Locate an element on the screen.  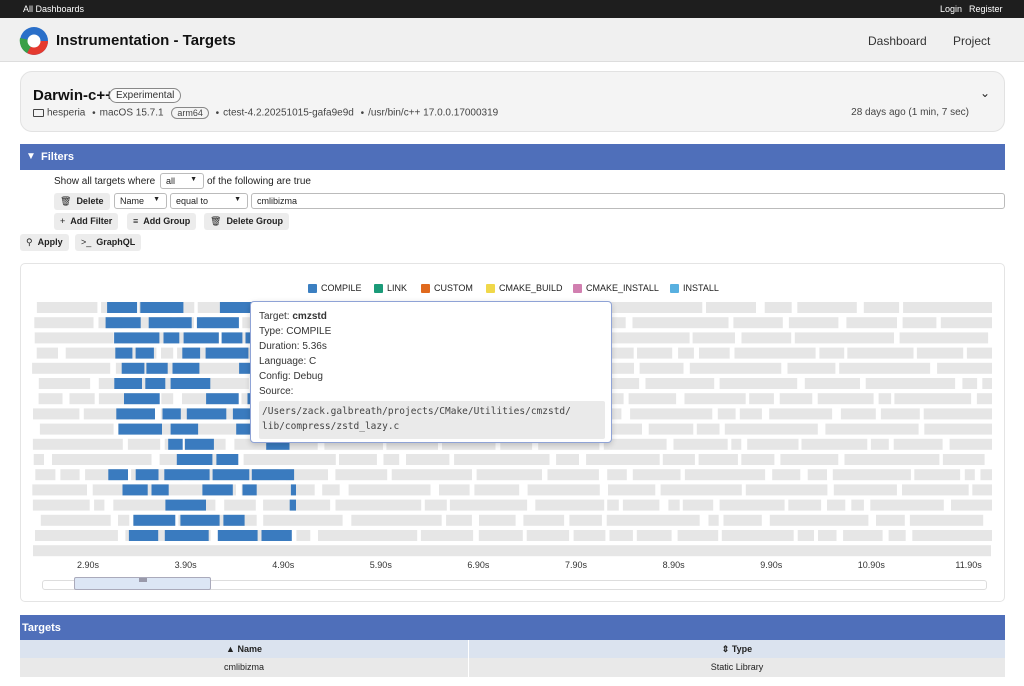
chevron-down-icon: ⌄ is located at coordinates (984, 93).